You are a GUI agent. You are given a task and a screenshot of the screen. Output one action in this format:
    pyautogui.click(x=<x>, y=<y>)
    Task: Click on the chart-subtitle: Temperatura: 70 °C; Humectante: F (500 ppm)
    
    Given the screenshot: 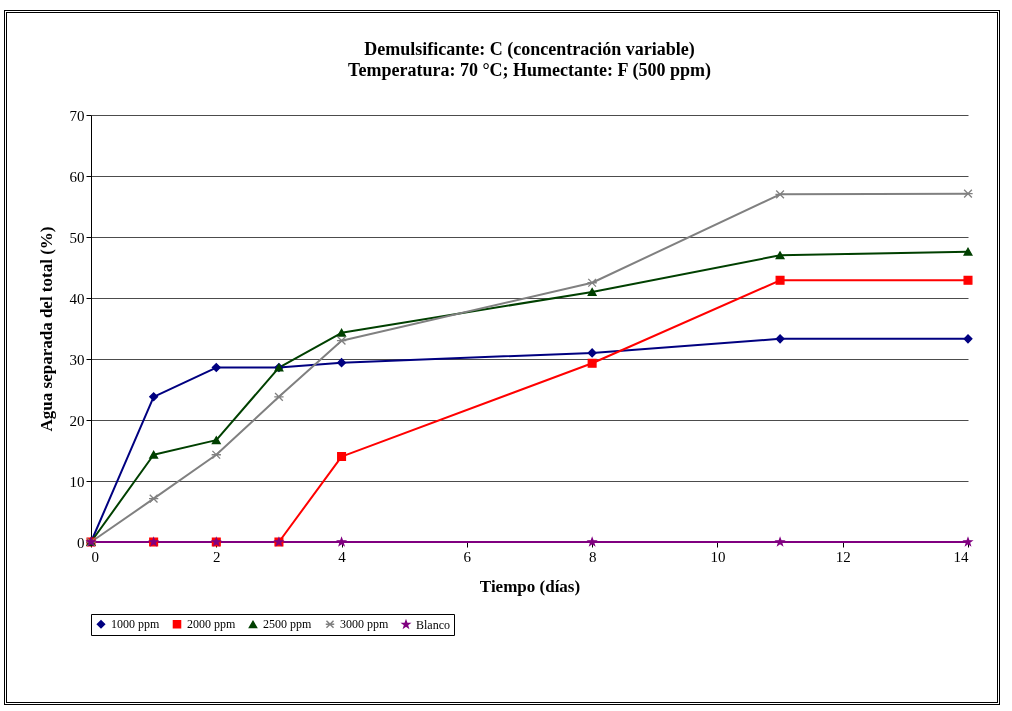 What is the action you would take?
    pyautogui.click(x=529, y=70)
    